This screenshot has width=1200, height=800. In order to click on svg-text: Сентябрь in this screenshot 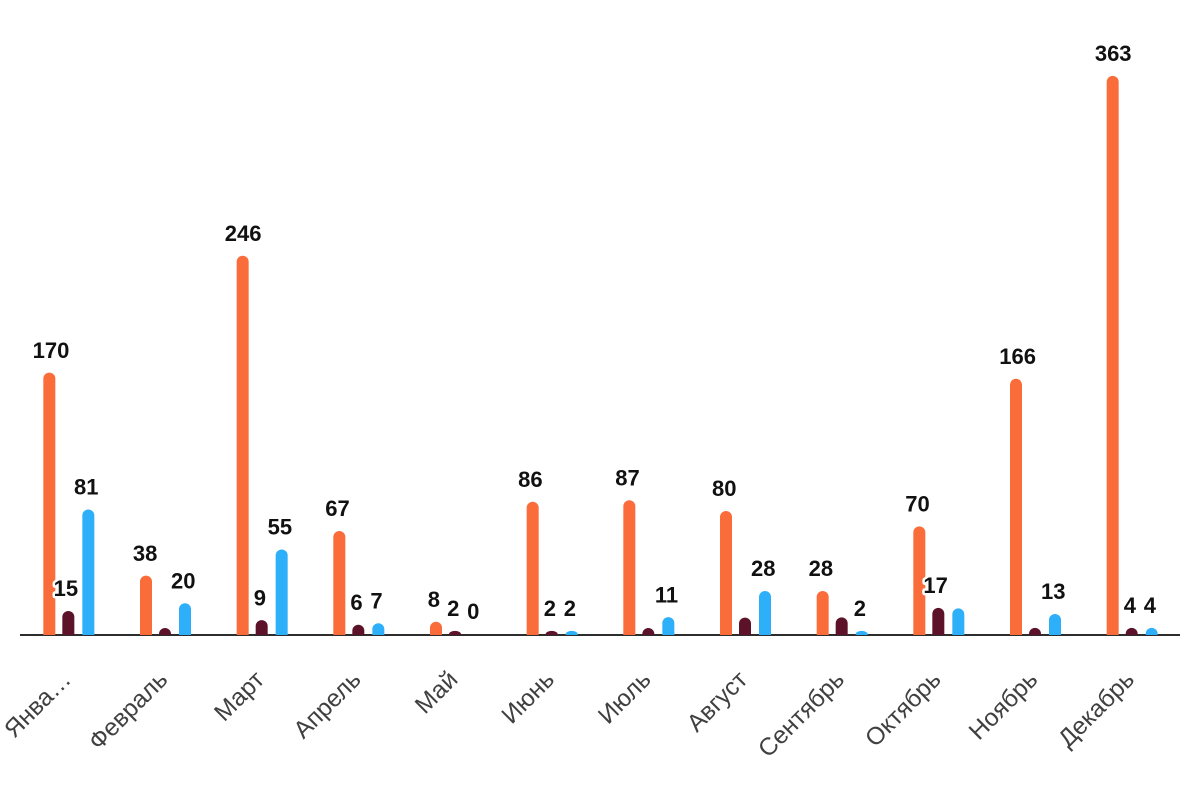, I will do `click(801, 714)`.